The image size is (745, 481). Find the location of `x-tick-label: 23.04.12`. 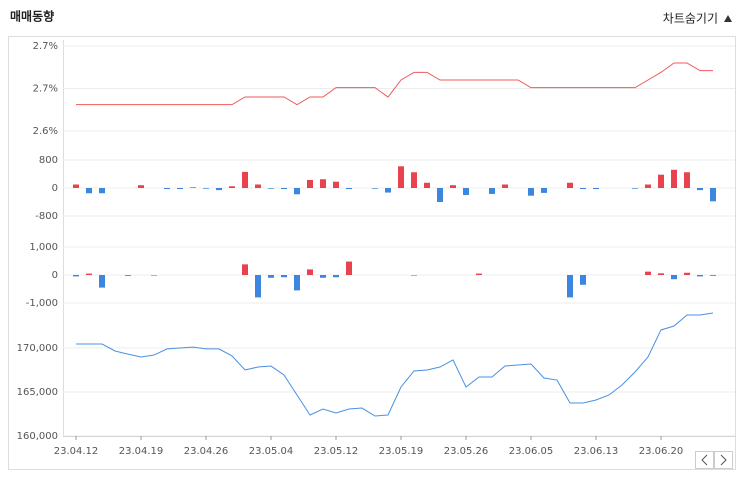

x-tick-label: 23.04.12 is located at coordinates (76, 451).